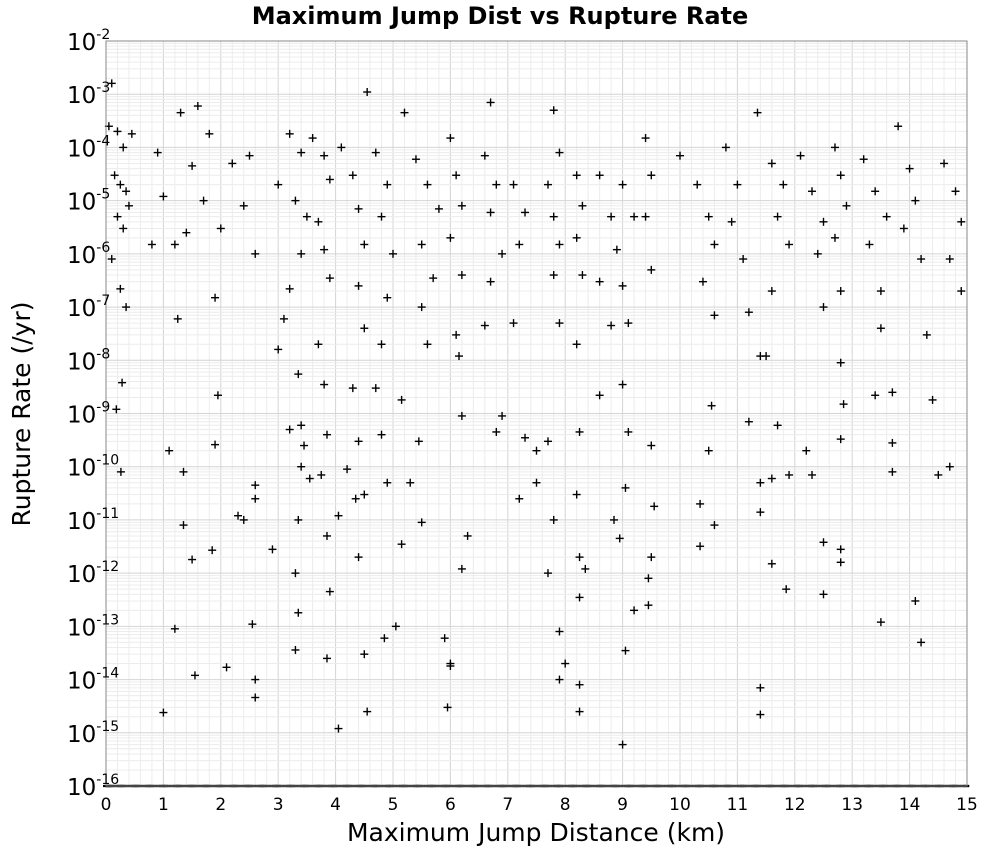 This screenshot has width=1000, height=850. What do you see at coordinates (88, 254) in the screenshot?
I see `y-tick-label: 10⁻⁶` at bounding box center [88, 254].